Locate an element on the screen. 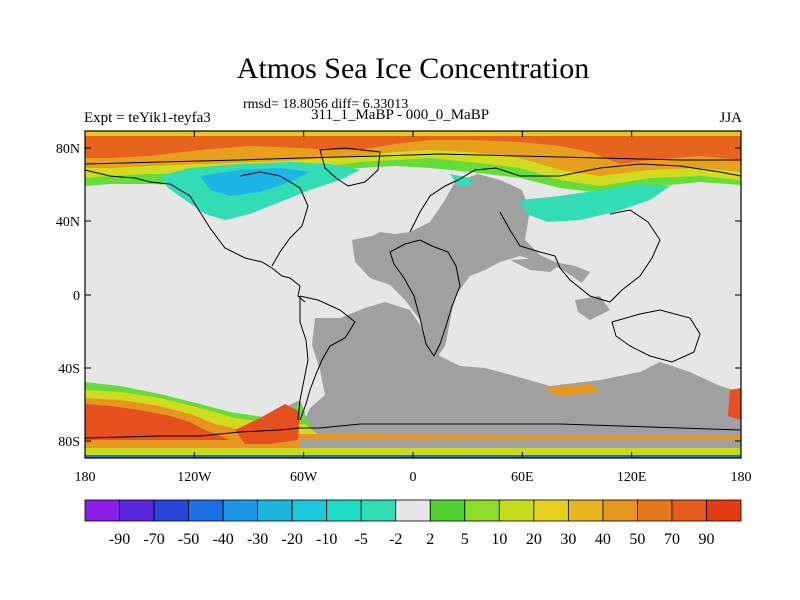  coastline-asia-south is located at coordinates (580, 256).